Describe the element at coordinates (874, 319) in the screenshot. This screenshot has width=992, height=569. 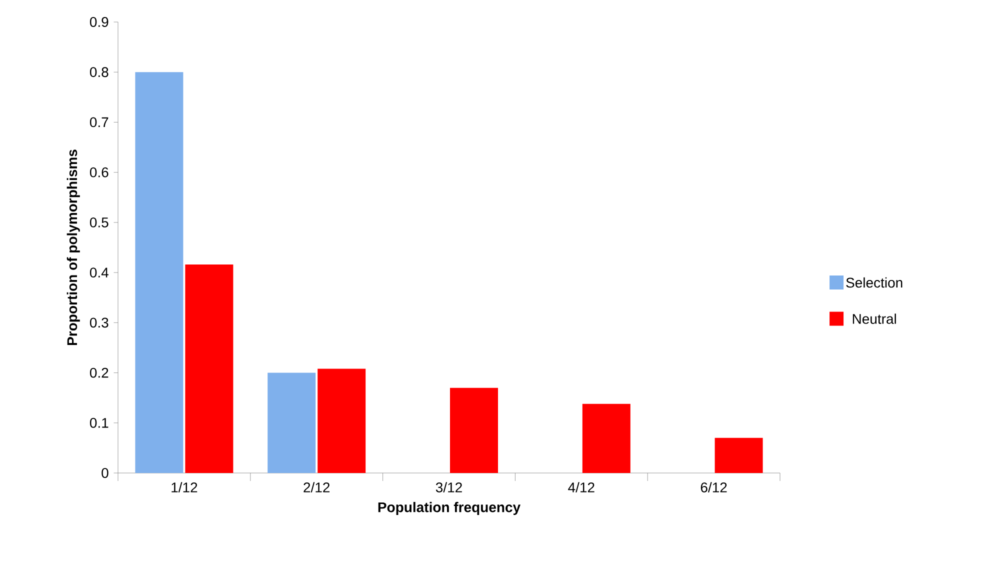
I see `legend-label: Neutral` at that location.